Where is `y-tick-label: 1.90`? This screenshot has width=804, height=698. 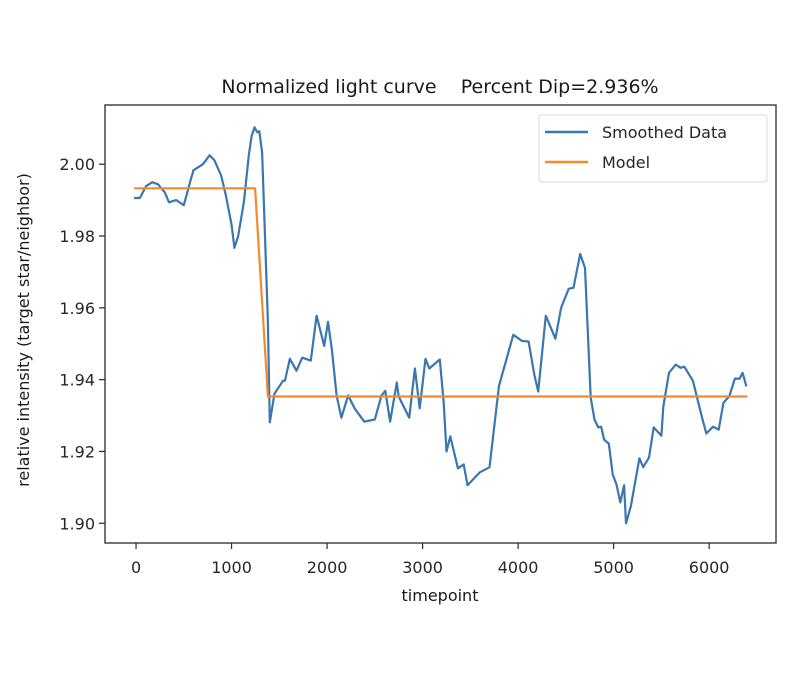 y-tick-label: 1.90 is located at coordinates (77, 523).